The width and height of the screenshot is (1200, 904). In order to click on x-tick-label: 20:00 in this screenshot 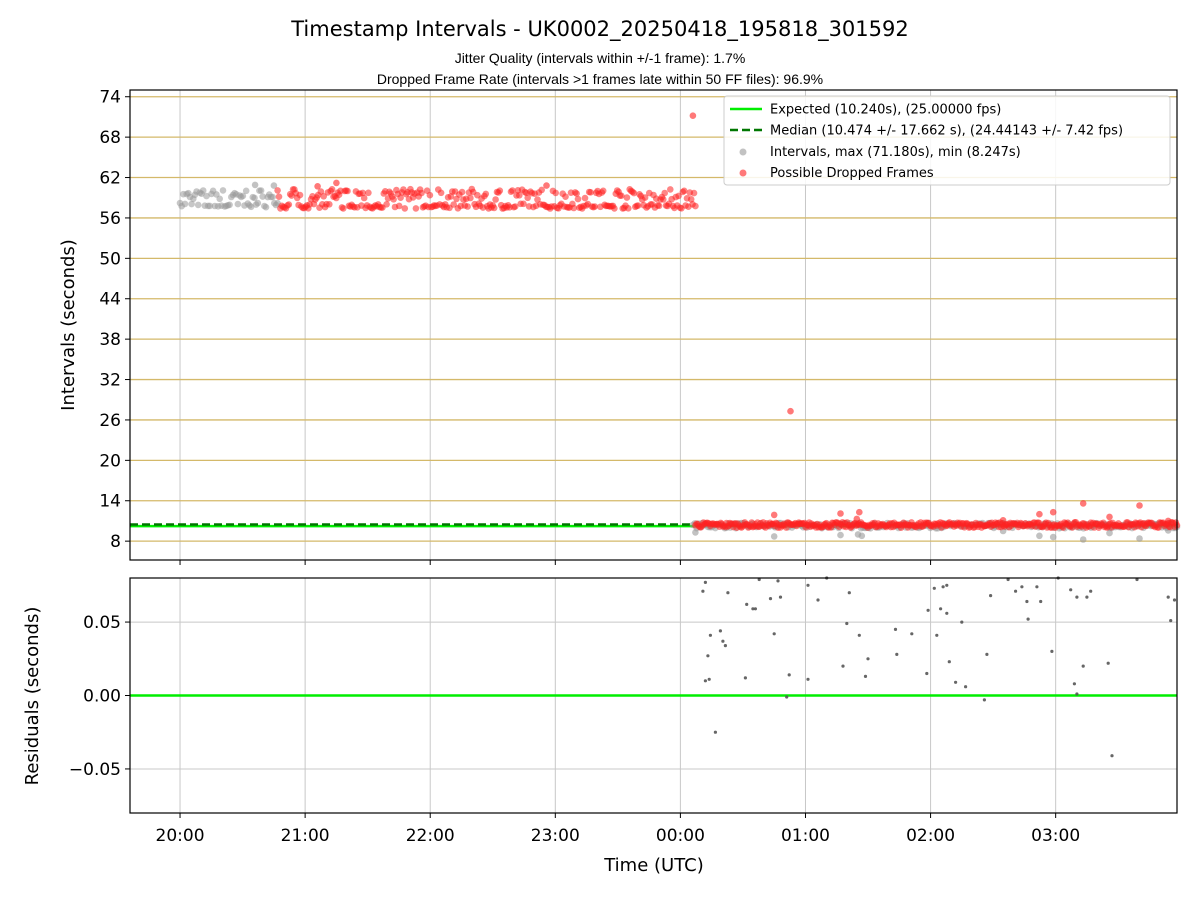, I will do `click(180, 836)`.